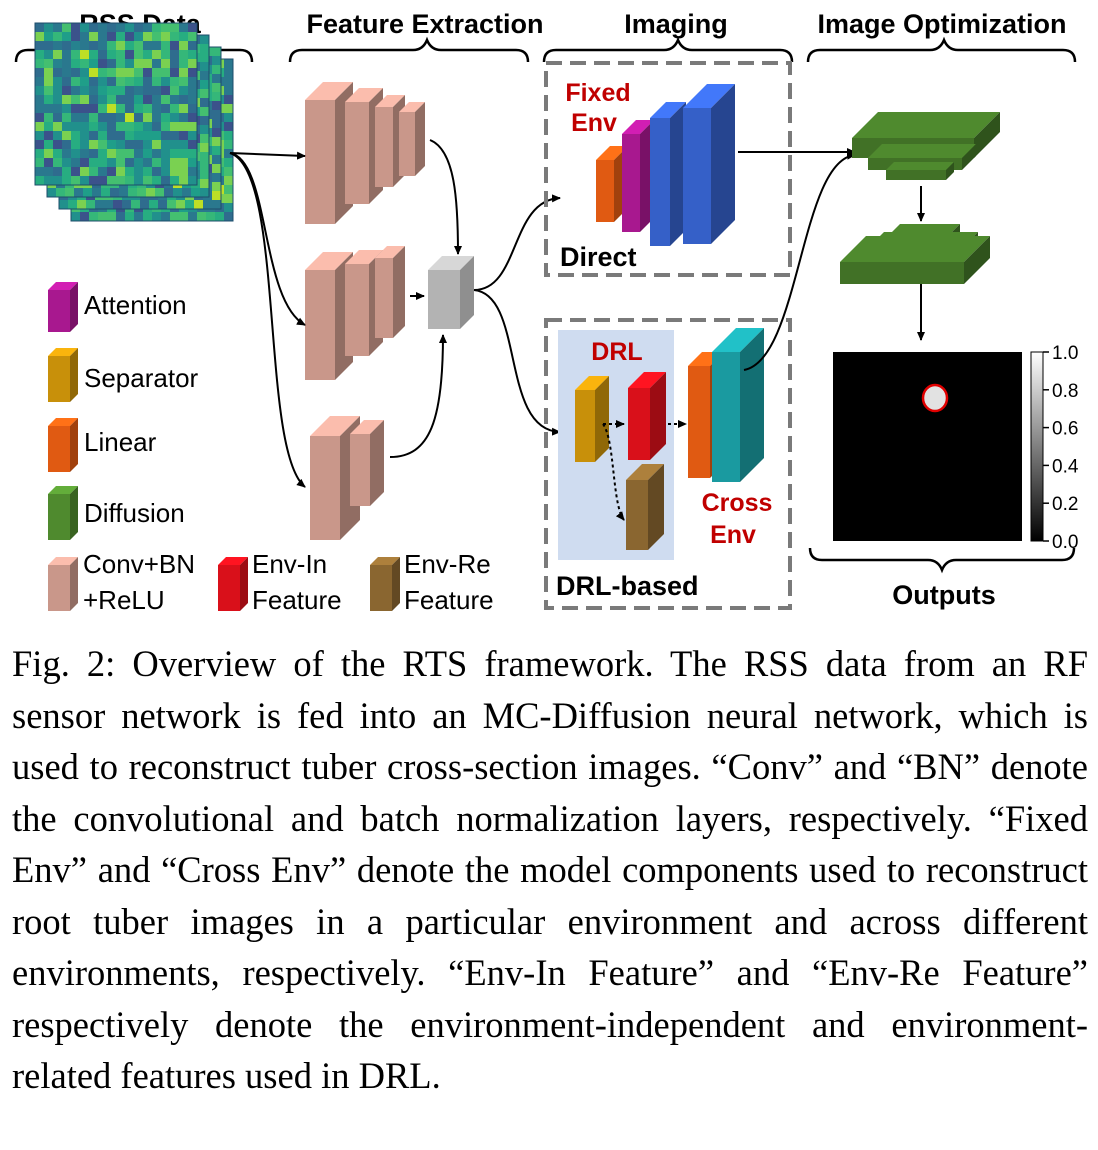 The image size is (1098, 1150). What do you see at coordinates (616, 352) in the screenshot?
I see `drl-label: DRL` at bounding box center [616, 352].